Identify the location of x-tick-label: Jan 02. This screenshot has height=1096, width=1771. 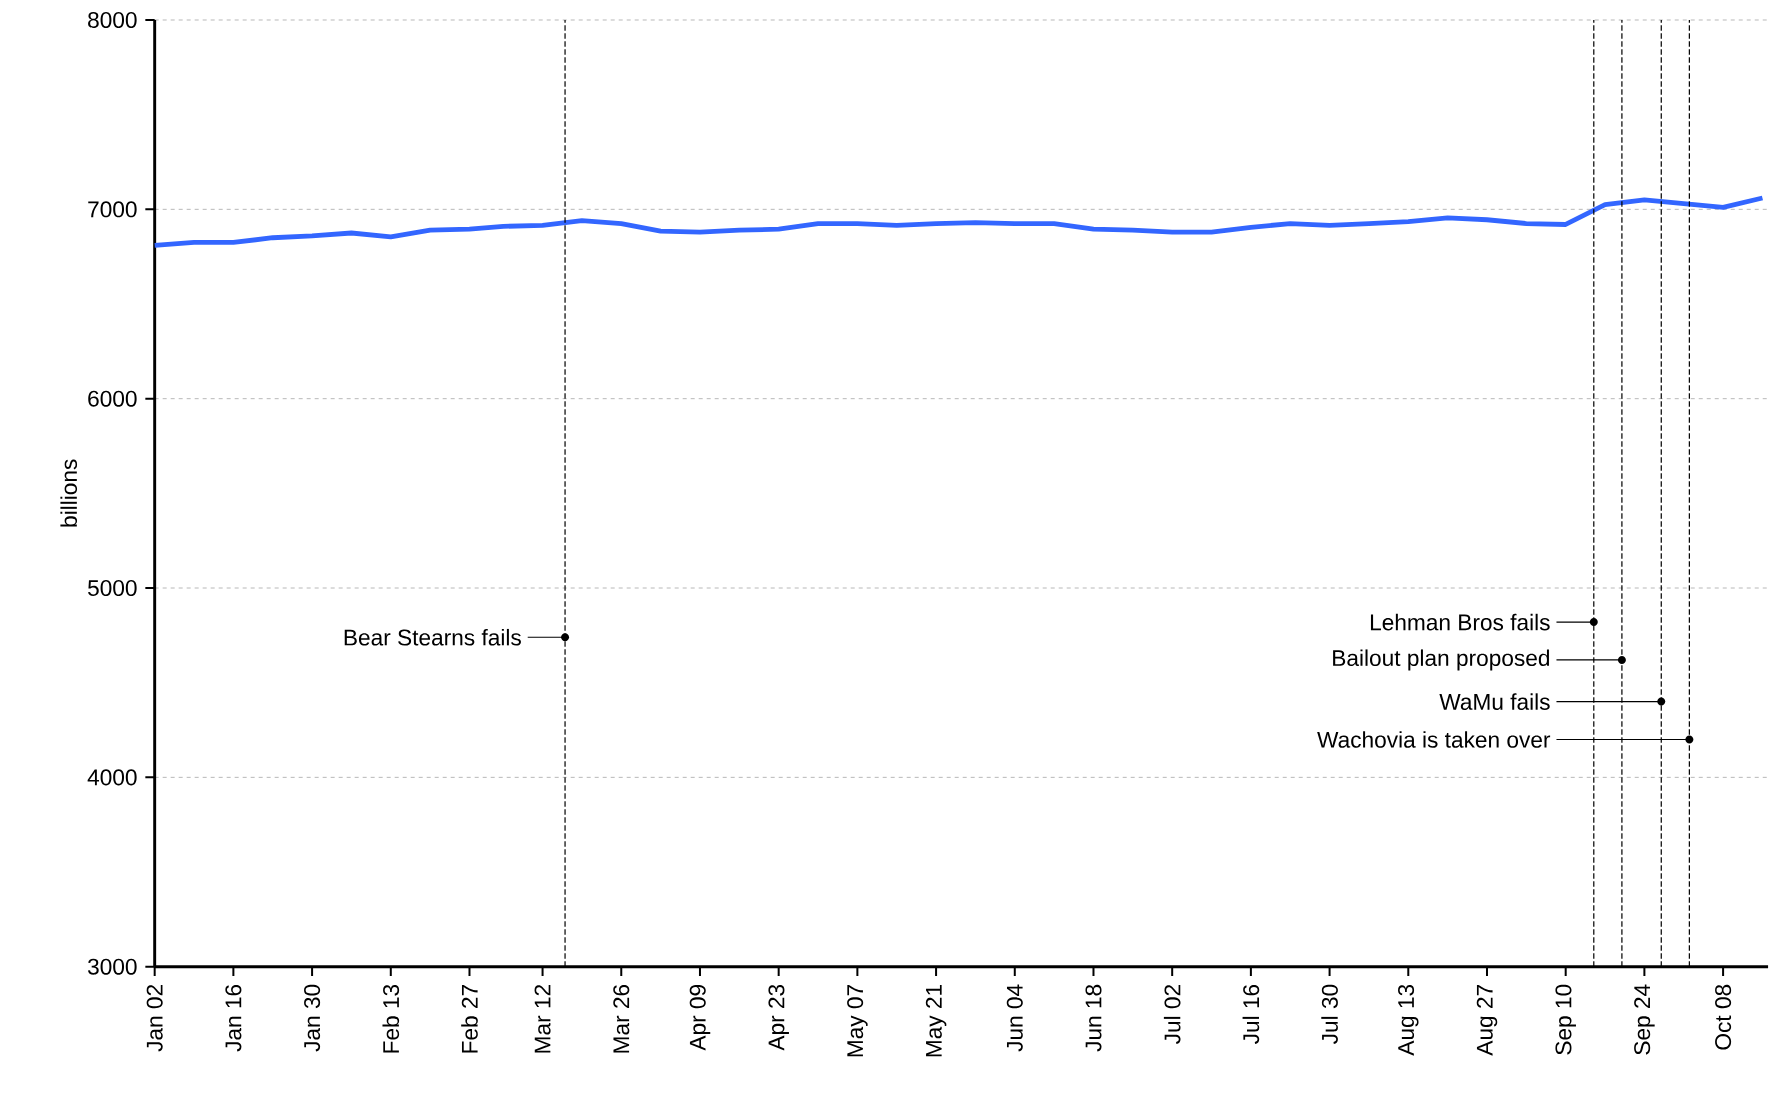
(154, 1018).